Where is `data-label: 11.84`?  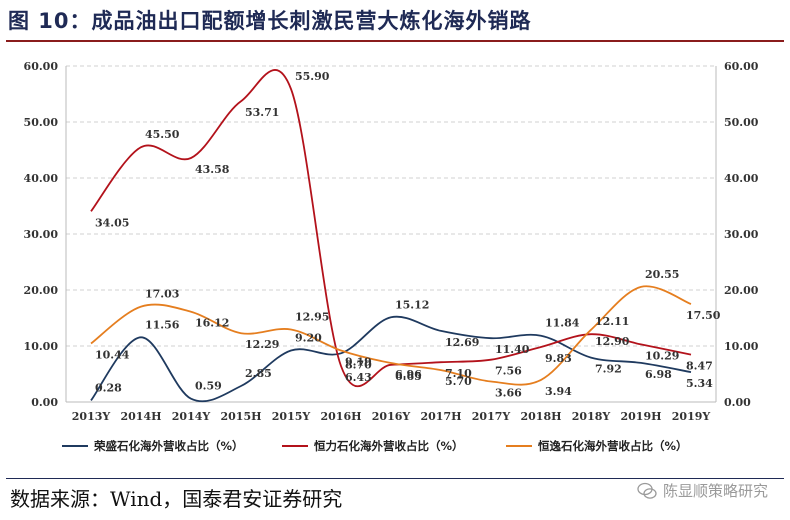
data-label: 11.84 is located at coordinates (562, 323).